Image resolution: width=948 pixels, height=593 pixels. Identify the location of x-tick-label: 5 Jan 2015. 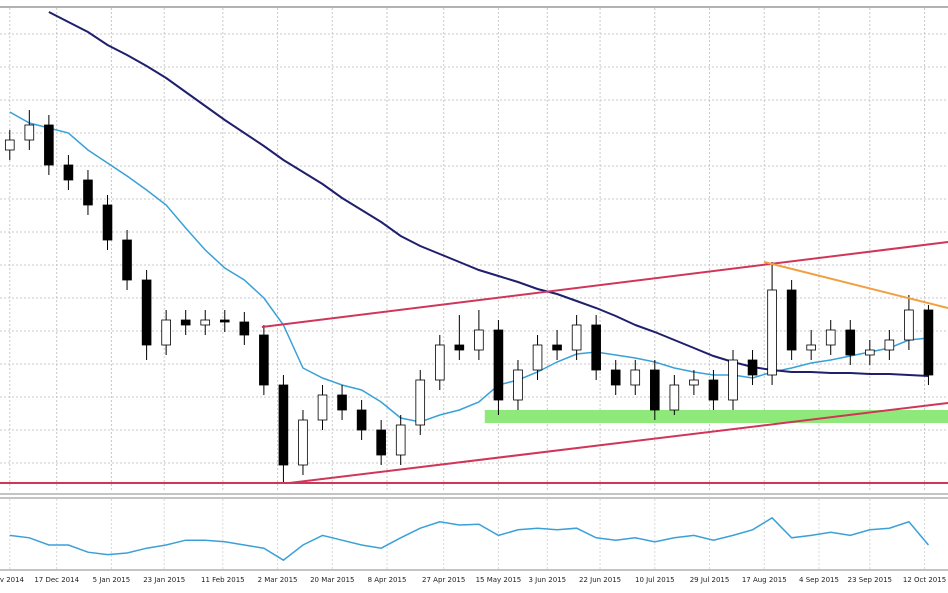
(112, 580).